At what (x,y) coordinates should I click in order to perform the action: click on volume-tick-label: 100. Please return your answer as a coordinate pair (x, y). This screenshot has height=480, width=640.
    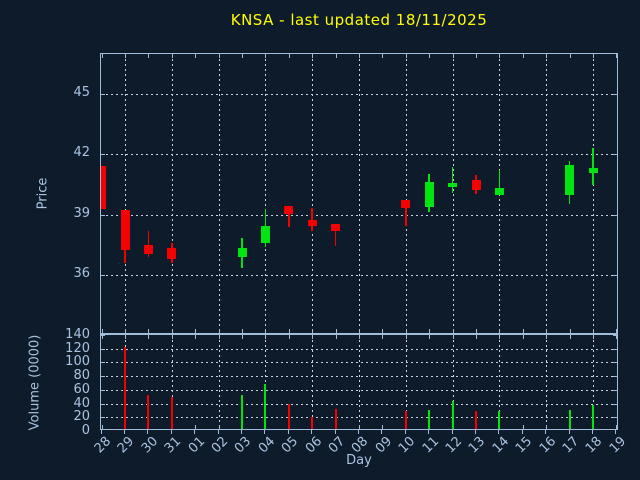
    Looking at the image, I should click on (77, 362).